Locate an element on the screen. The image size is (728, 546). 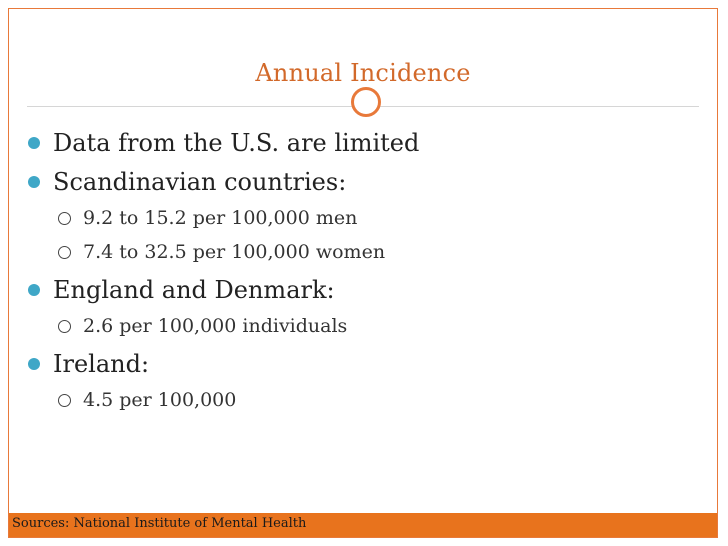
list-item: Scandinavian countries: is located at coordinates (360, 181).